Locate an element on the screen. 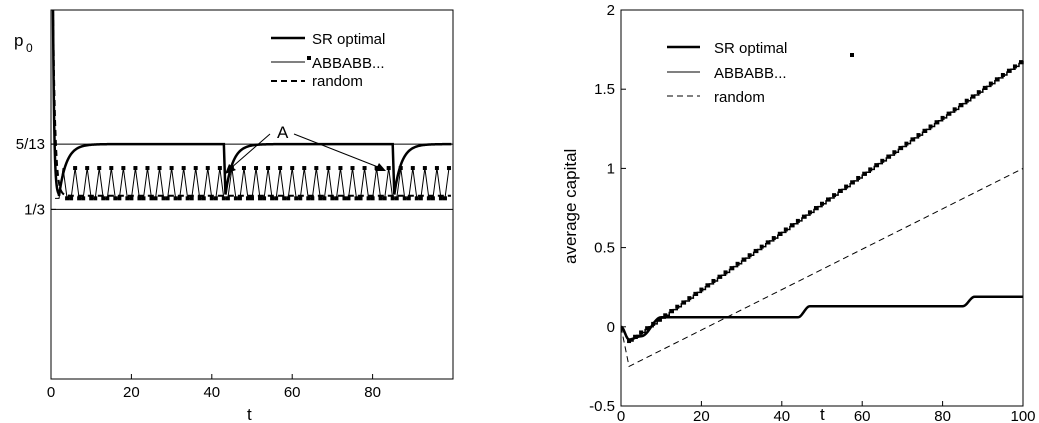 Image resolution: width=1039 pixels, height=423 pixels. series-abbabb-line is located at coordinates (252, 183).